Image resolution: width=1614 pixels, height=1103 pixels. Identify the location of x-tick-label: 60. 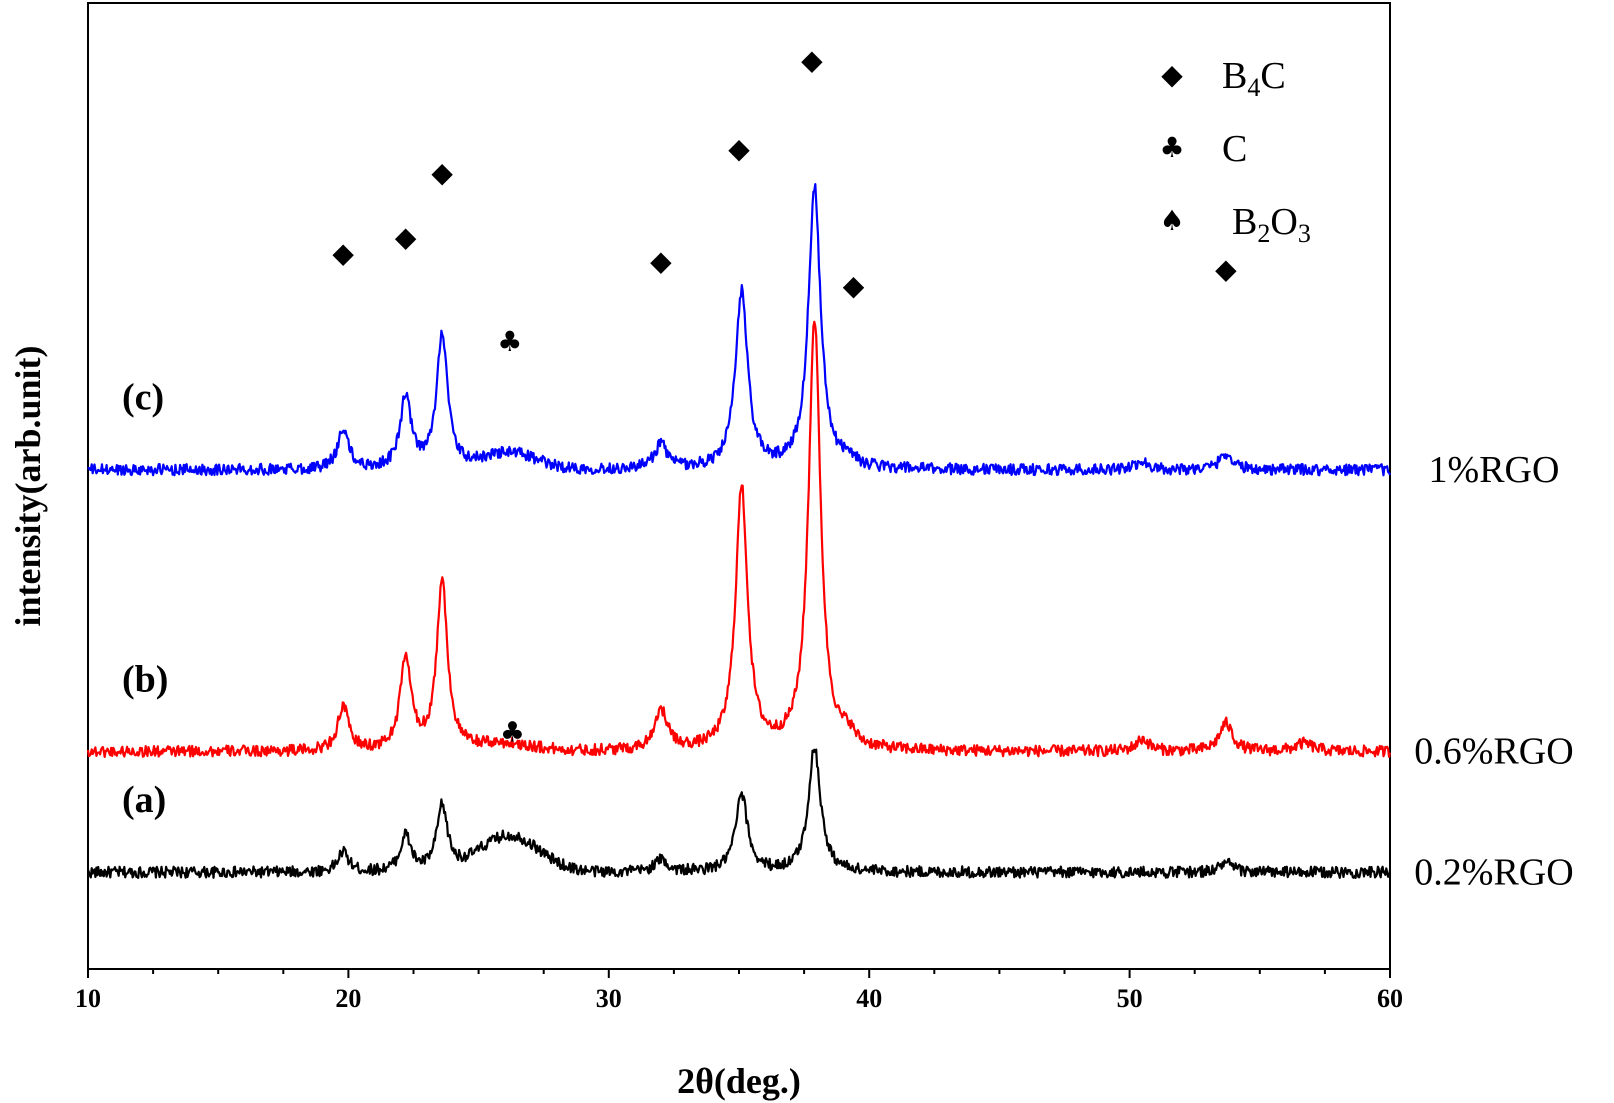
(1390, 998).